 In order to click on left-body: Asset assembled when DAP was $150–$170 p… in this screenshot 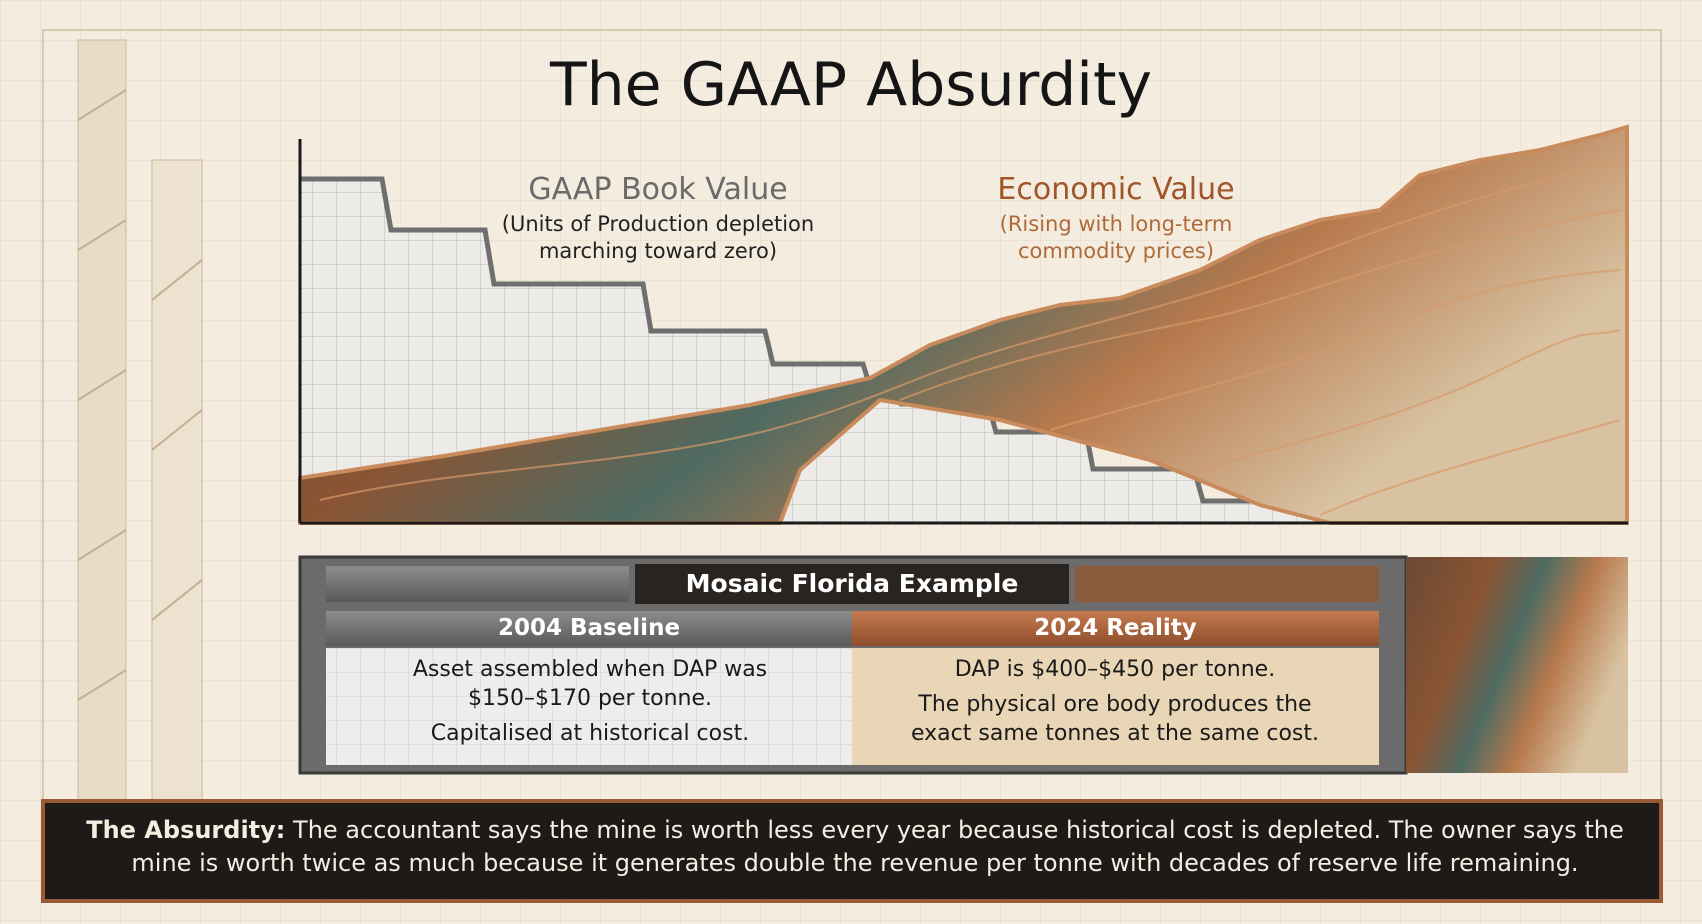, I will do `click(590, 704)`.